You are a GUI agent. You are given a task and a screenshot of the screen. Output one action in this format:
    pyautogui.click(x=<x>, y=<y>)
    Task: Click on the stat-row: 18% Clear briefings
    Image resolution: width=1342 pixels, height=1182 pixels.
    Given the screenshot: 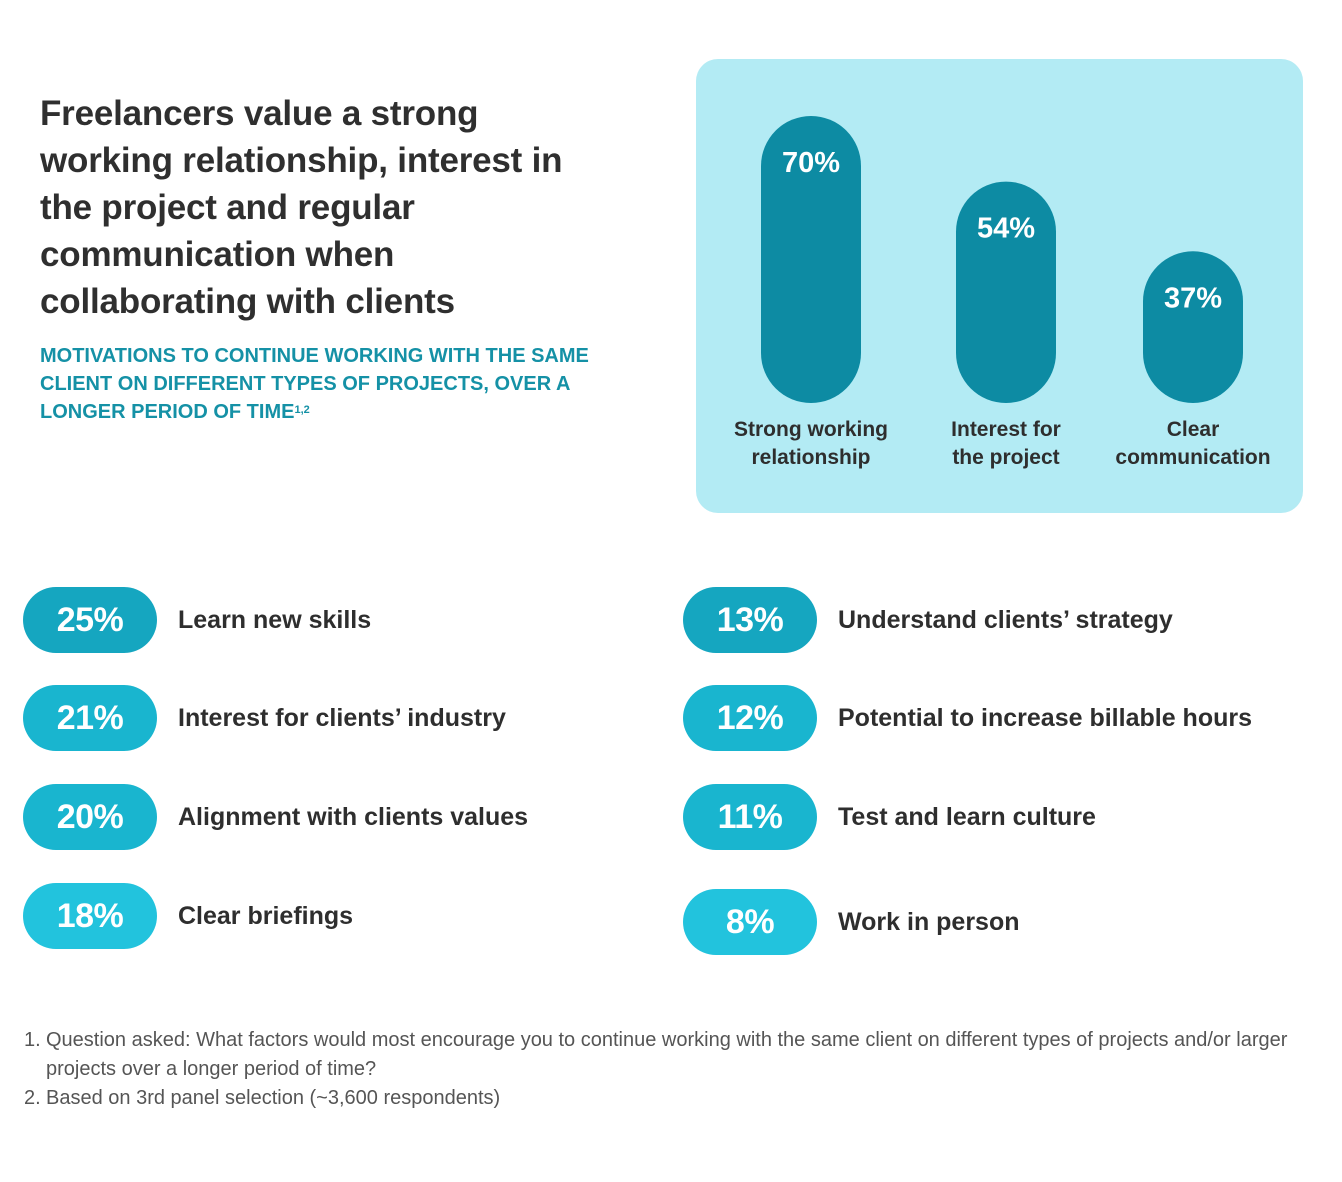 What is the action you would take?
    pyautogui.click(x=188, y=916)
    